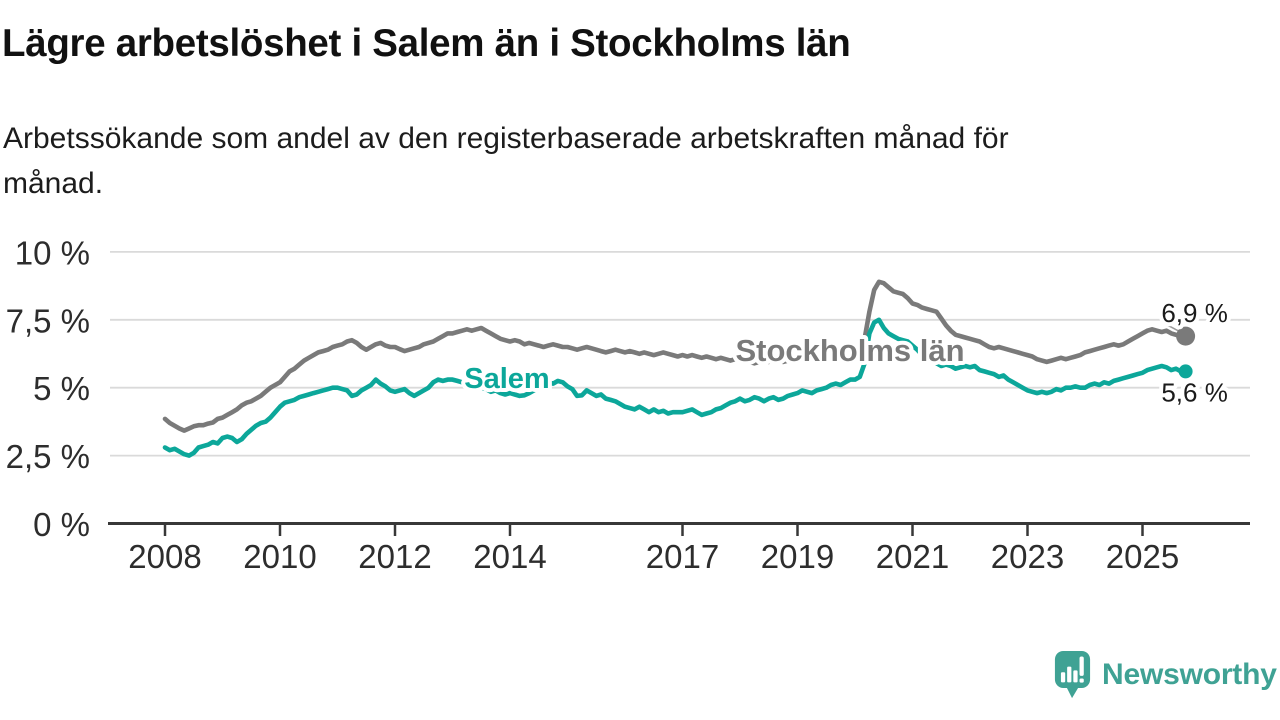 The height and width of the screenshot is (720, 1280). What do you see at coordinates (849, 350) in the screenshot?
I see `series-label-stockholms-l-n: Stockholms län` at bounding box center [849, 350].